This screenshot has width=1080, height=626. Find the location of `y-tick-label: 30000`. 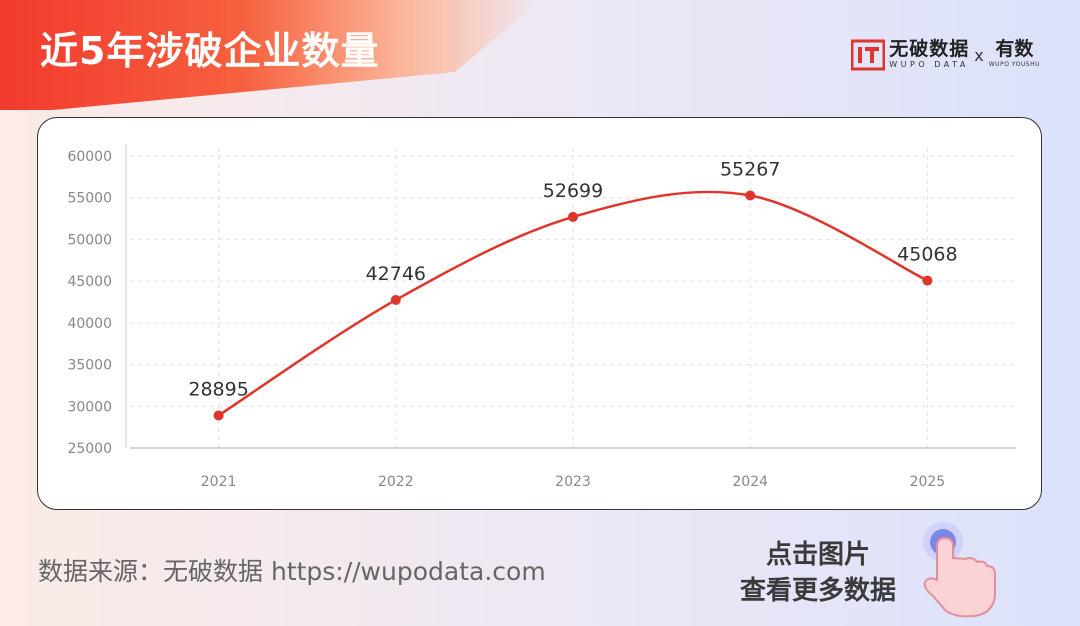

y-tick-label: 30000 is located at coordinates (89, 407).